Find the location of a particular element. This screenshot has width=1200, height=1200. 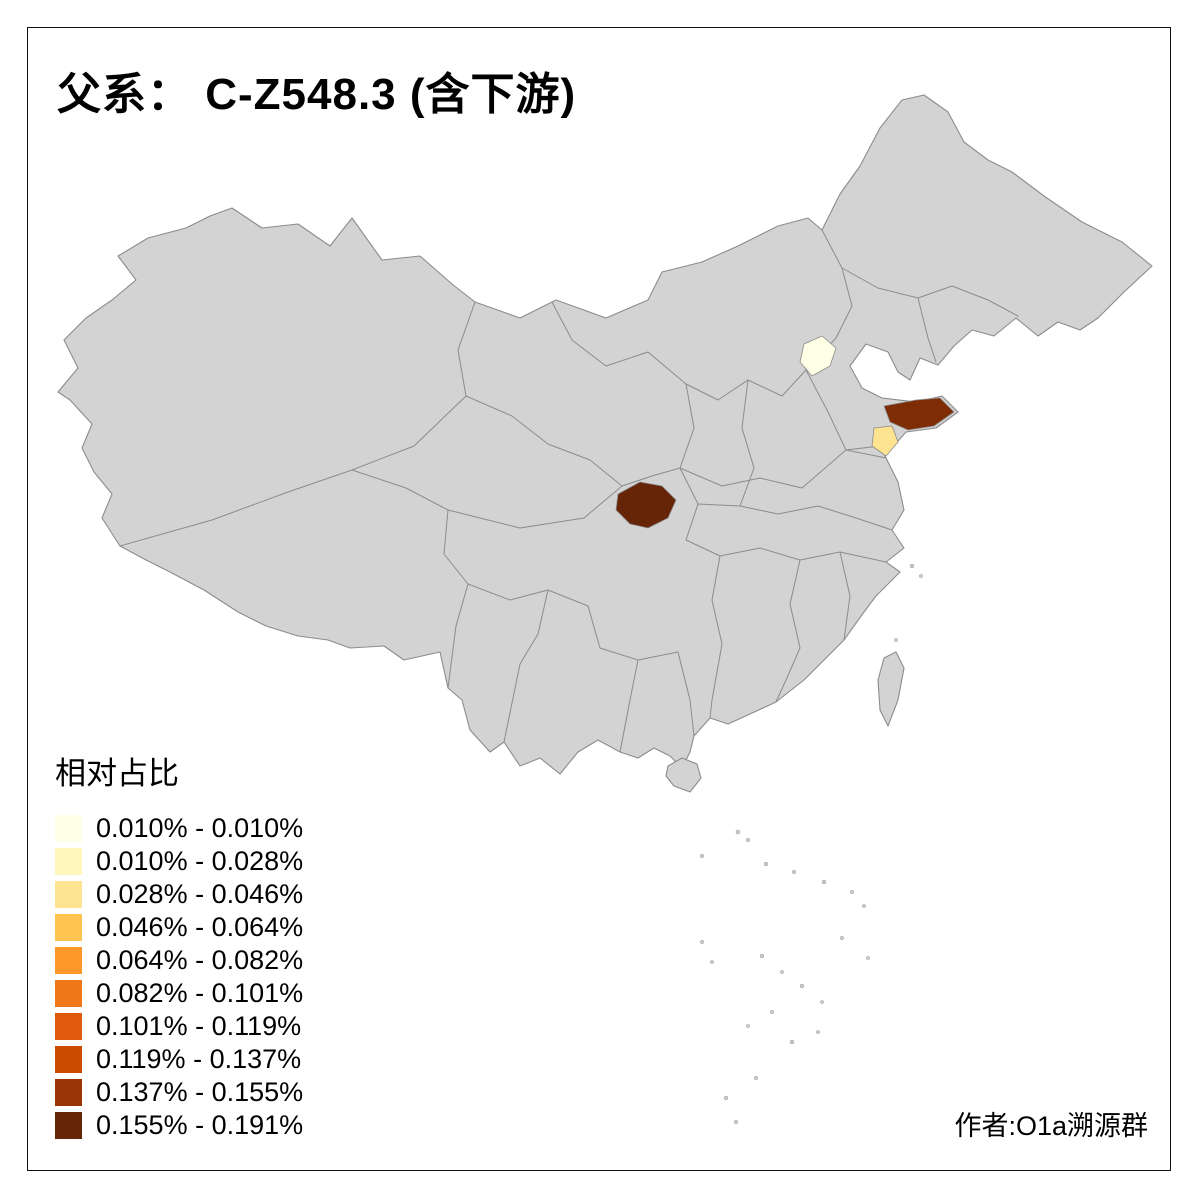

author-credit: 作者:O1a溯源群 is located at coordinates (1051, 1126).